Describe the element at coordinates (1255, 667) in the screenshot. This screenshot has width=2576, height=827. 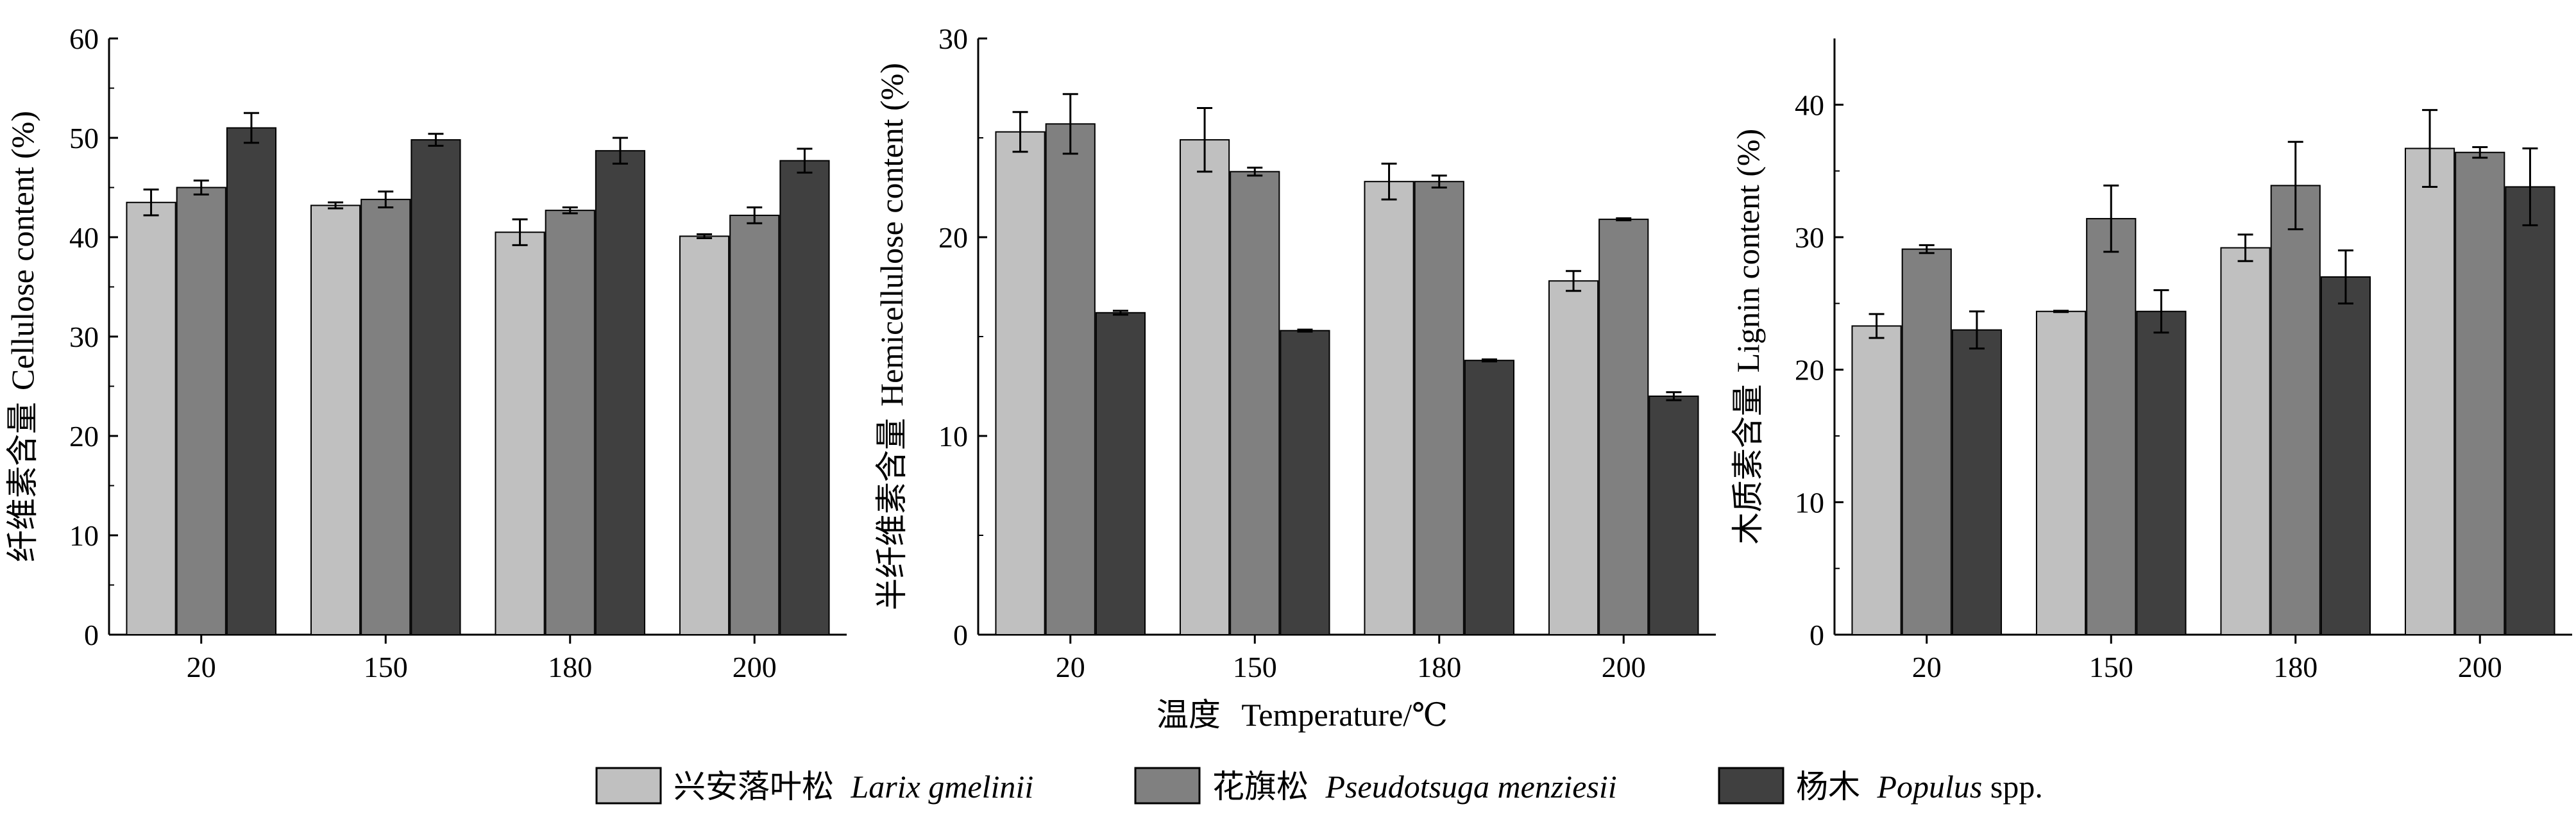
I see `hemicellulose-x-tick-label: 150` at that location.